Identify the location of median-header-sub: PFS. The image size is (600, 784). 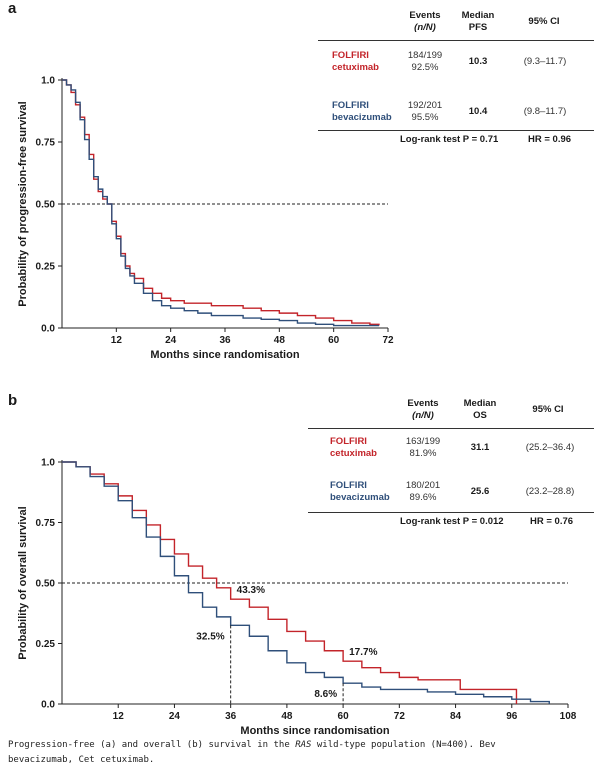
(478, 27).